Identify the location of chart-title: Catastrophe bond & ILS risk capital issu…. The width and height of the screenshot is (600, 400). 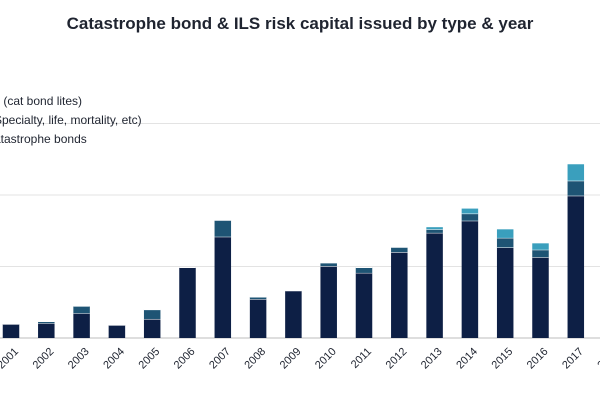
(300, 23).